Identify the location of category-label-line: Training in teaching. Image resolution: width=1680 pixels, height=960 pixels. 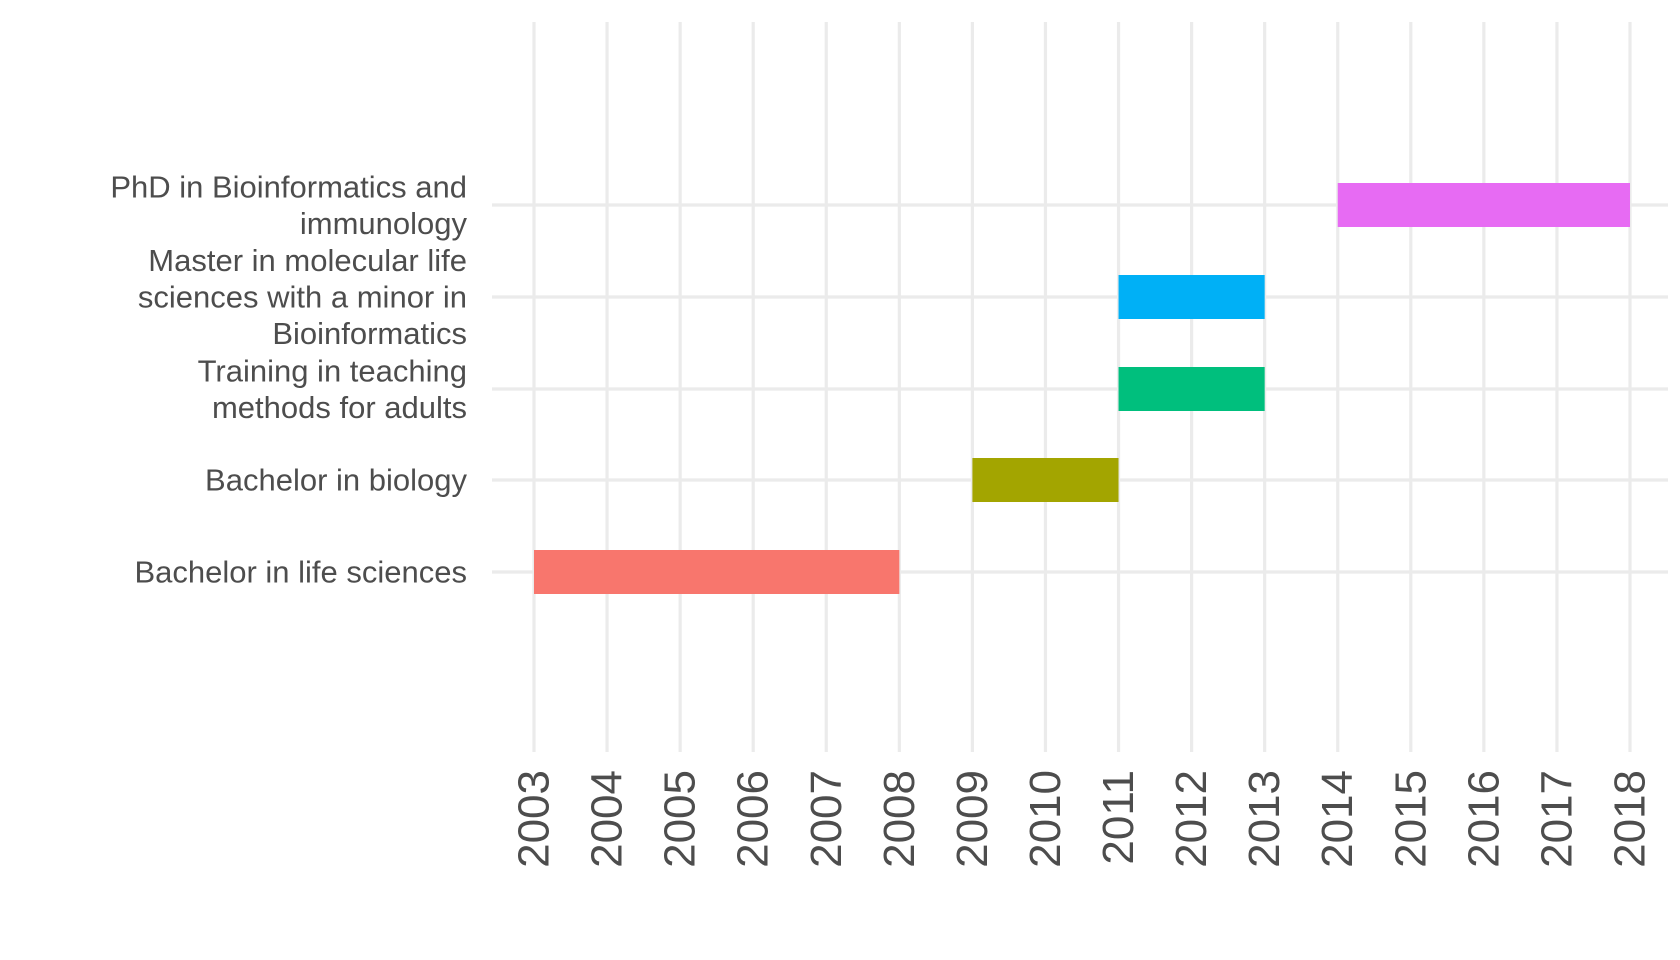
(332, 370).